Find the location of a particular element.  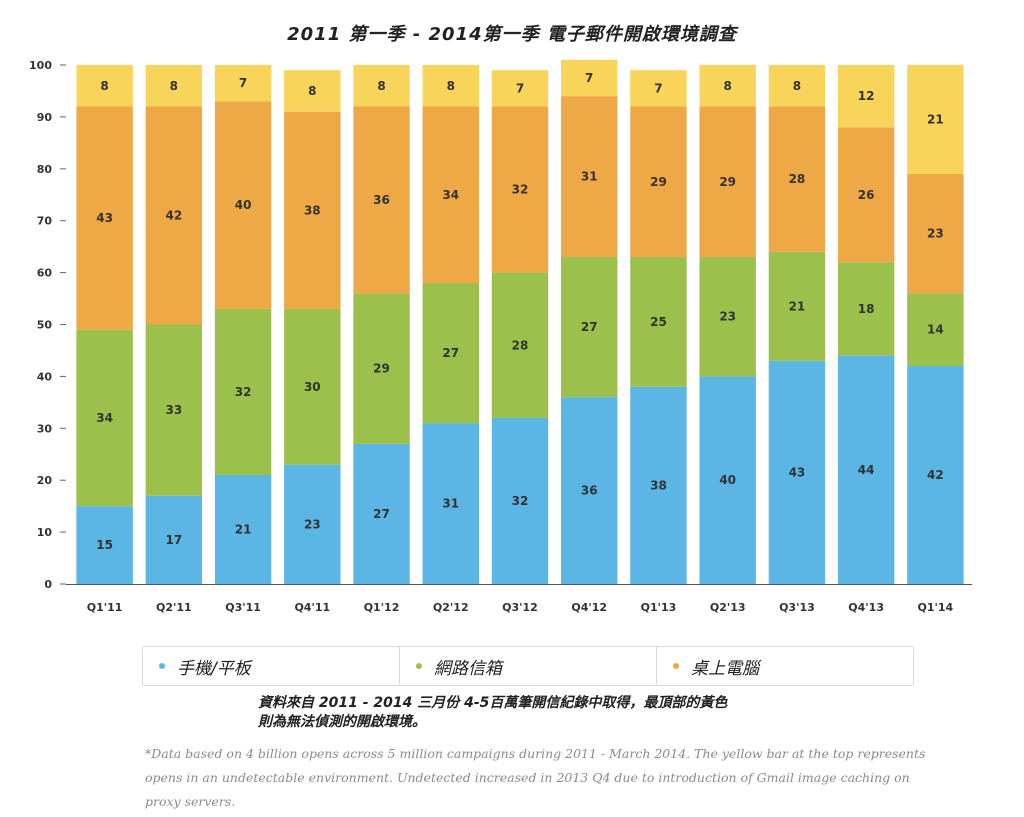

chart-title: 2011 第一季 - 2014第一季 電子郵件開啟環境調查 is located at coordinates (512, 34).